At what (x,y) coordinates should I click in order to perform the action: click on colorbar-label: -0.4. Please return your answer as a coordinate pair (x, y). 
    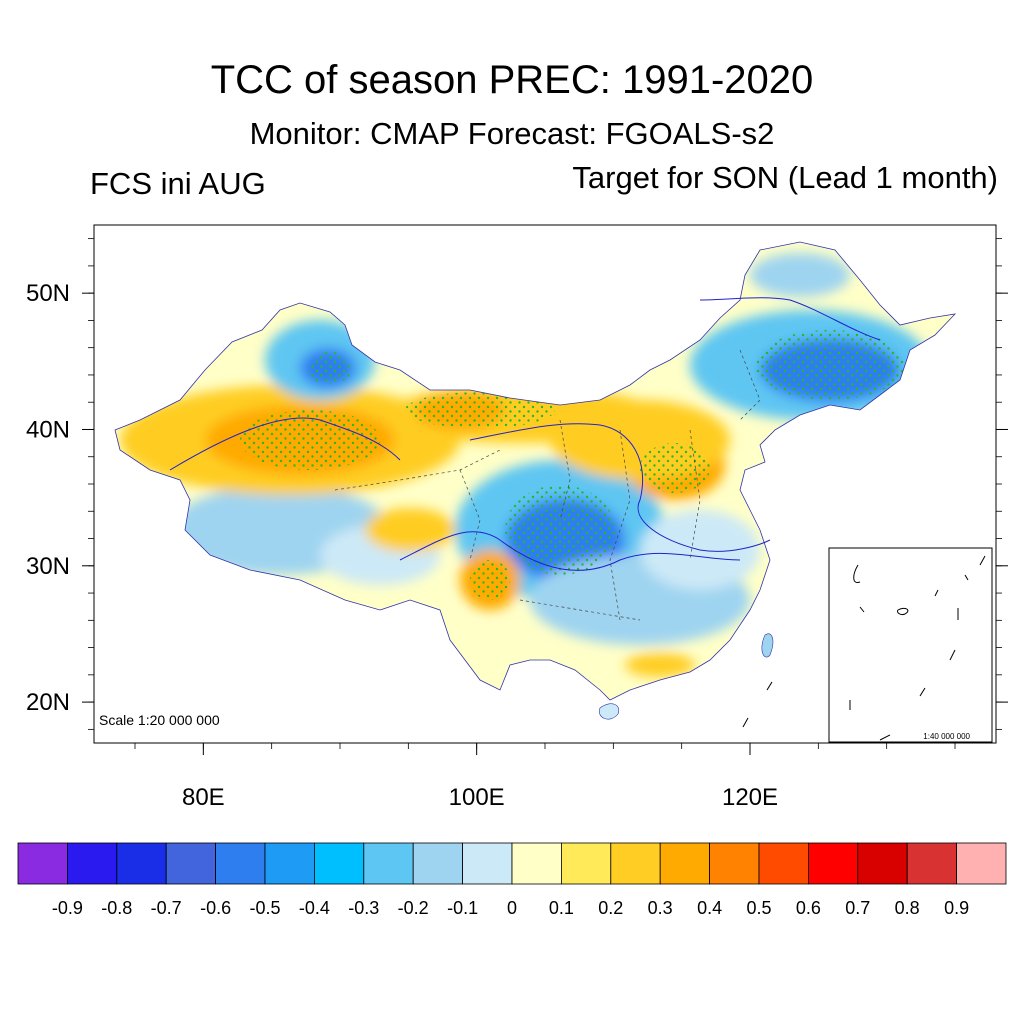
    Looking at the image, I should click on (314, 908).